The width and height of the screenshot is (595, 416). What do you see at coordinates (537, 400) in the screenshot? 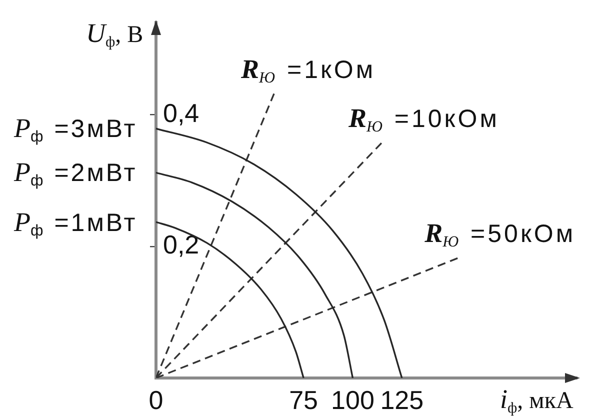
I see `x-axis-title: i$_{ф}$, мкА` at bounding box center [537, 400].